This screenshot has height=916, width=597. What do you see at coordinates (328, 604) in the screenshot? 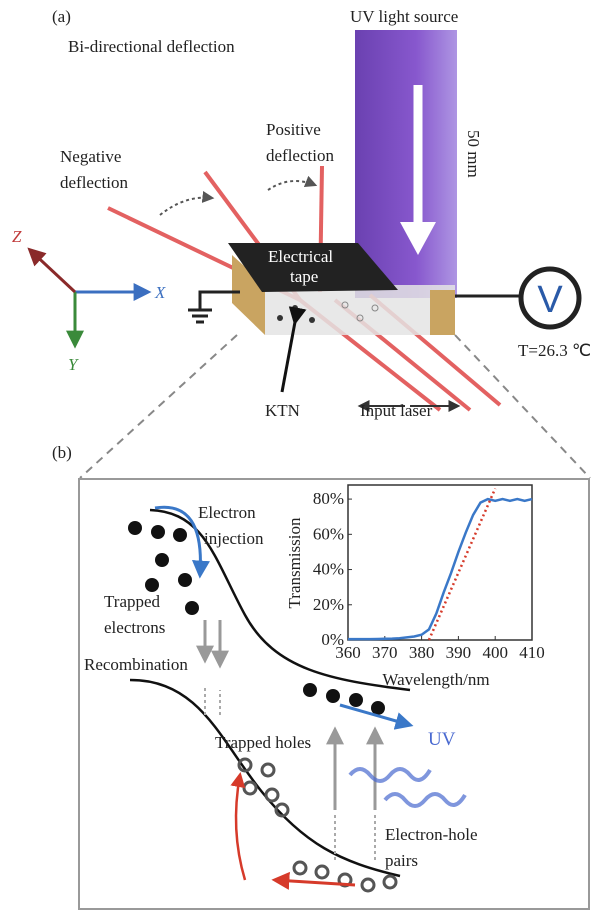
I see `y-tick-label: 20%` at bounding box center [328, 604].